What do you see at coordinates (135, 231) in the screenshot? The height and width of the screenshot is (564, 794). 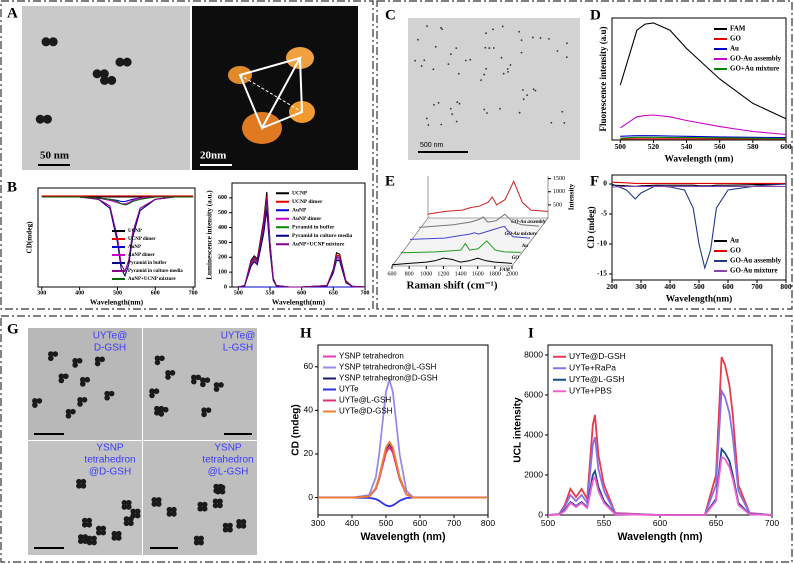 I see `legend-label: UCNP` at bounding box center [135, 231].